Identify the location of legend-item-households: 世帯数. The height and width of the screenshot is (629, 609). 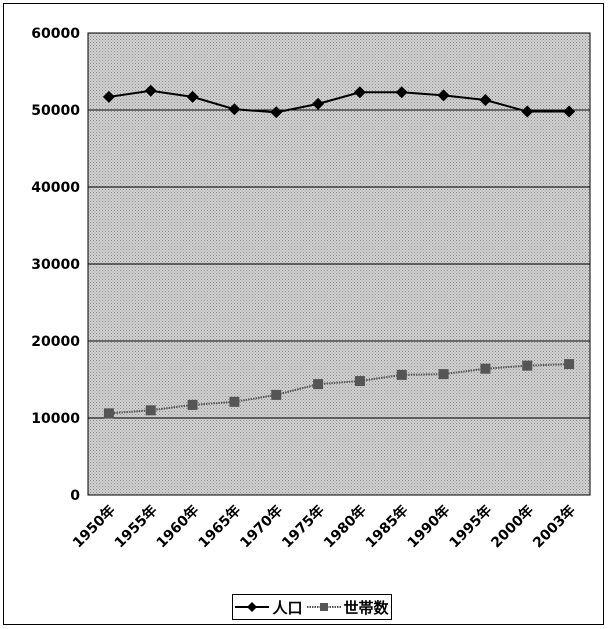
(347, 607).